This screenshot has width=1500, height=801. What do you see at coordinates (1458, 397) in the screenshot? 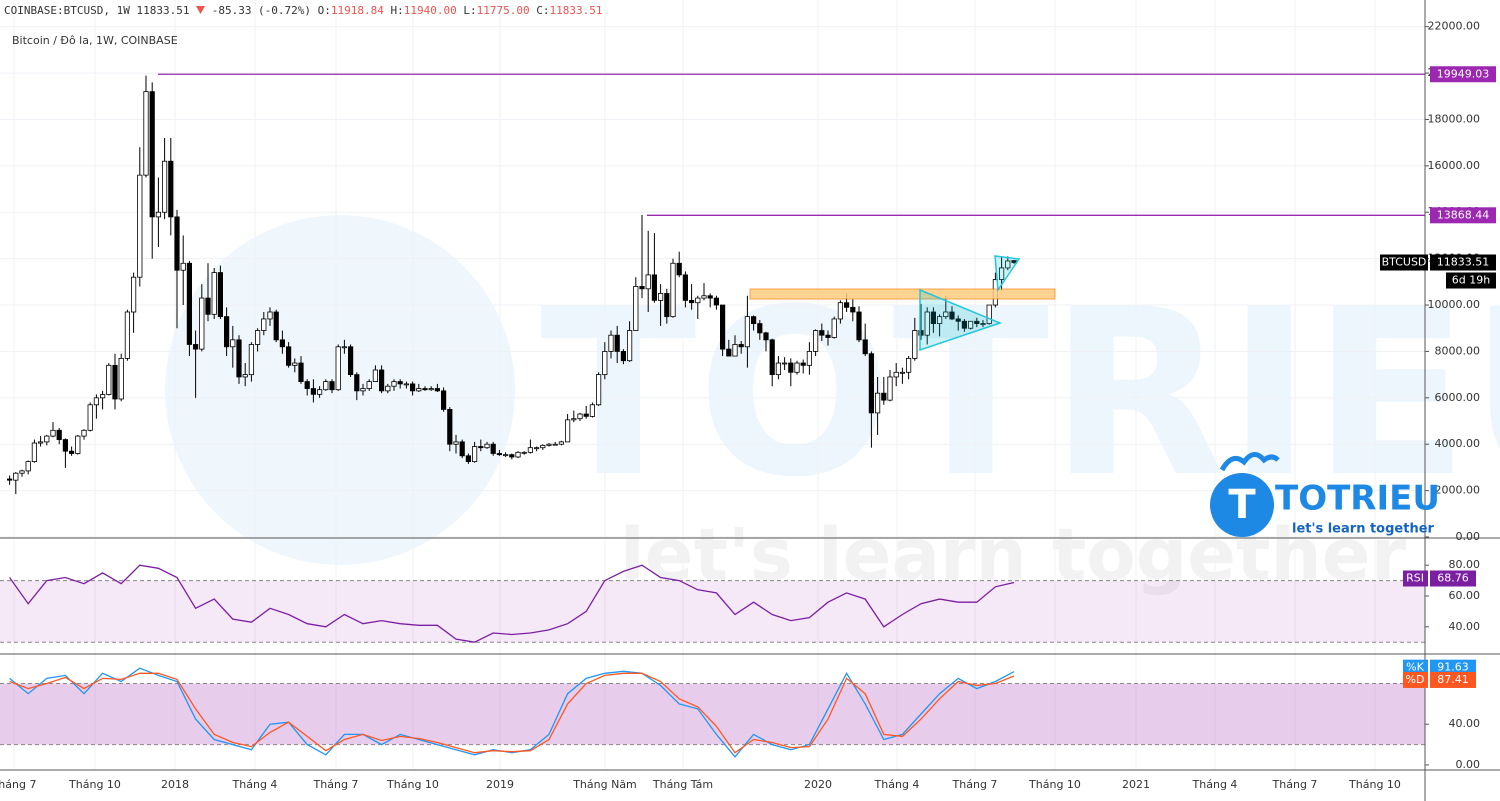
I see `y-tick-label: 6000.00` at bounding box center [1458, 397].